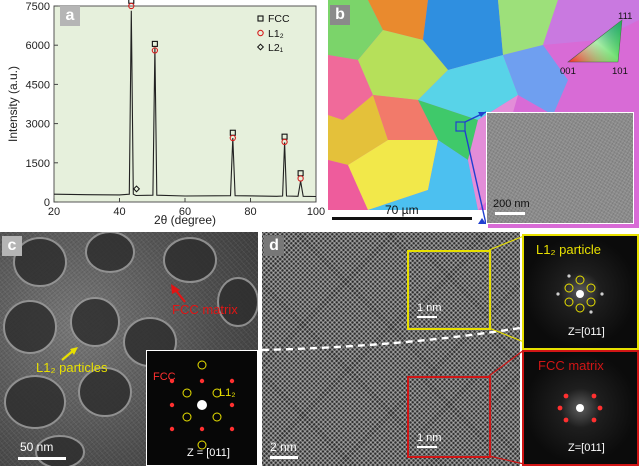 The width and height of the screenshot is (639, 466). I want to click on saed-inset: FCC L1₂ Z = [011], so click(202, 408).